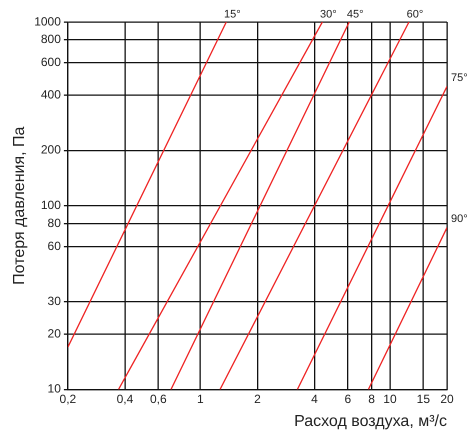 The image size is (473, 433). Describe the element at coordinates (372, 399) in the screenshot. I see `x-tick-label: 8` at that location.